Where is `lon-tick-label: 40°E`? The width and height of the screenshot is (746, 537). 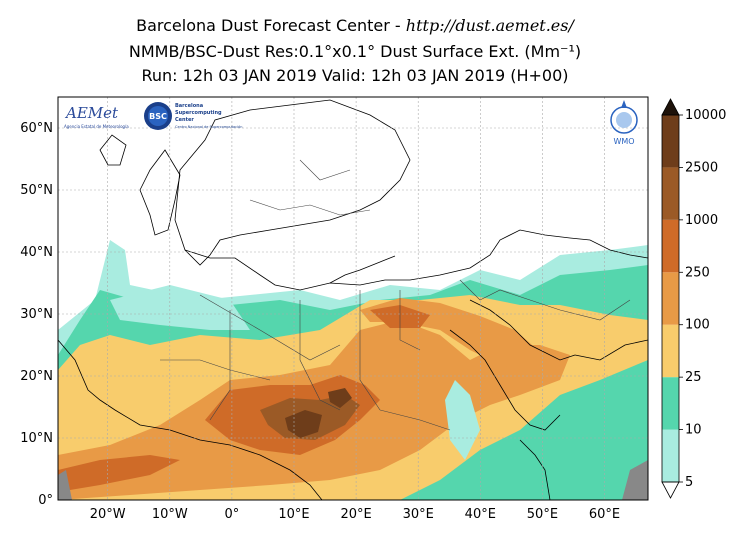
lon-tick-label: 40°E is located at coordinates (480, 514).